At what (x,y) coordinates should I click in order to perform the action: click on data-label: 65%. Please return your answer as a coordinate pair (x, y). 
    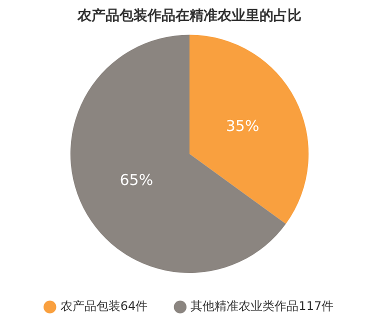
    Looking at the image, I should click on (137, 179).